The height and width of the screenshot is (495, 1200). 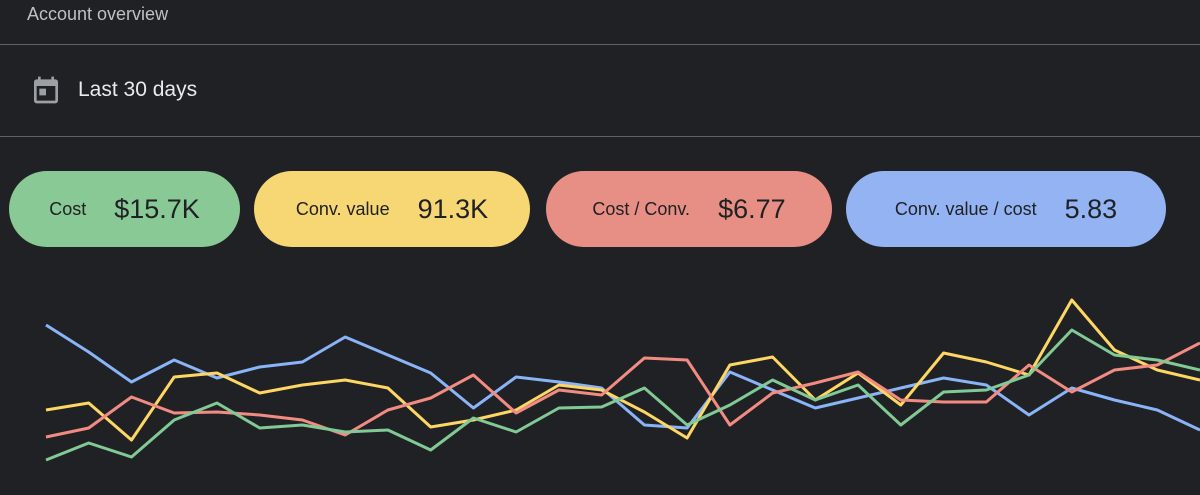 I want to click on metric-card: Conv. value 91.3K, so click(x=392, y=209).